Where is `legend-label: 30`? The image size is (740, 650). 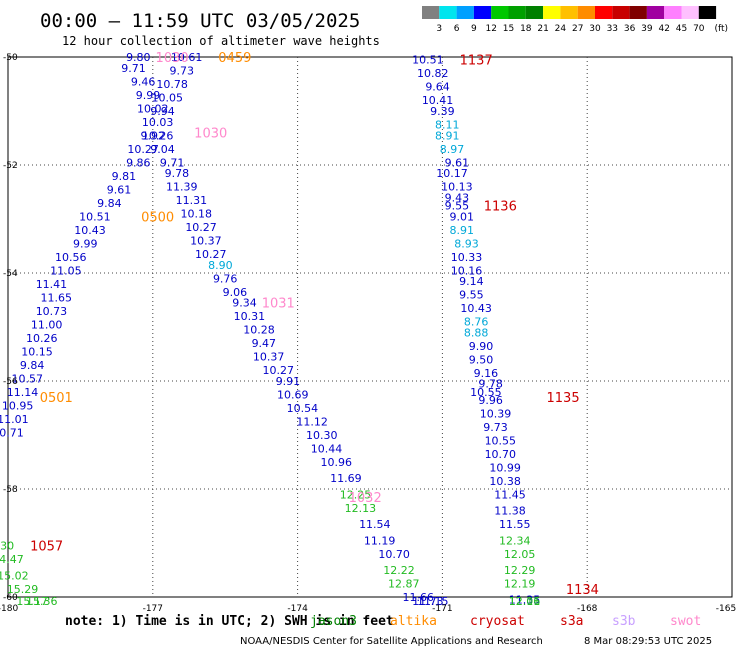 legend-label: 30 is located at coordinates (595, 29).